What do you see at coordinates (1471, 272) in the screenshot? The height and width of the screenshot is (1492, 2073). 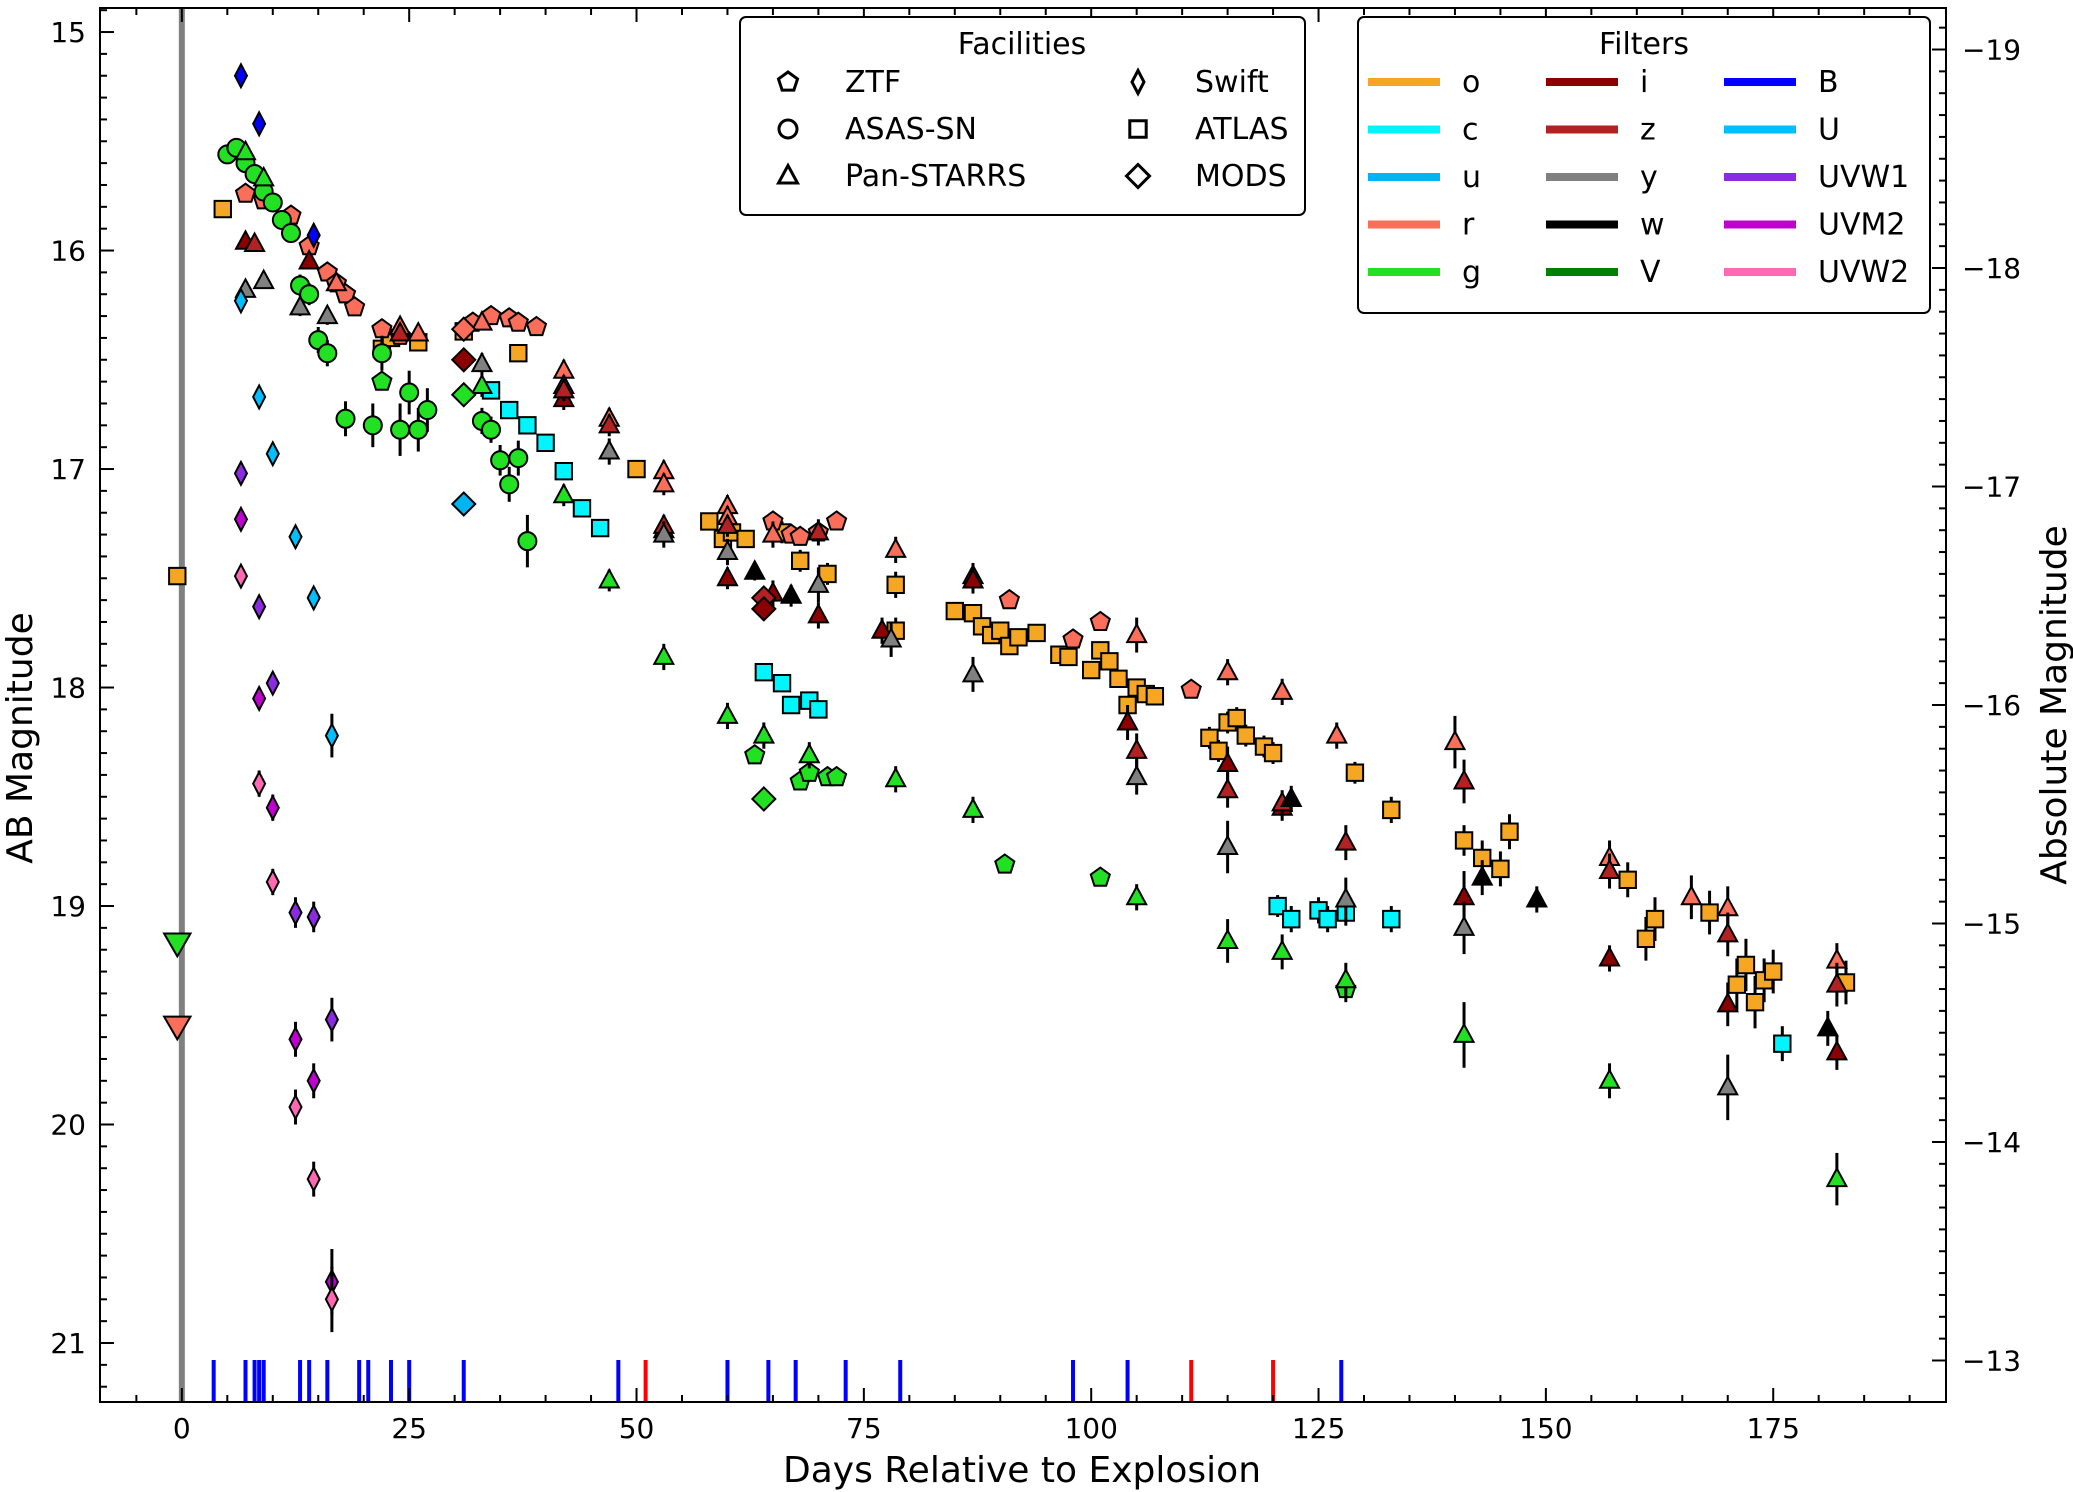 I see `filter-legend-label: g` at bounding box center [1471, 272].